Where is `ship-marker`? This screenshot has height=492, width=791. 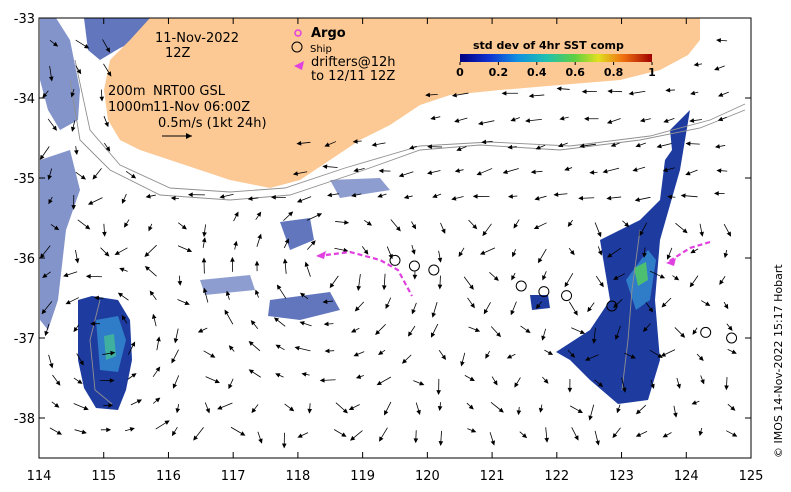
ship-marker is located at coordinates (732, 338).